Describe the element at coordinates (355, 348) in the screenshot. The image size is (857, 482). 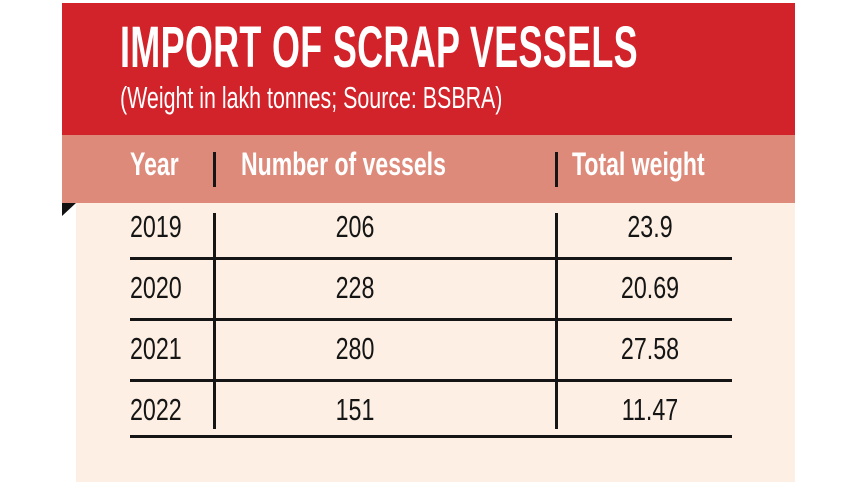
I see `table-cell-vessels: 280` at that location.